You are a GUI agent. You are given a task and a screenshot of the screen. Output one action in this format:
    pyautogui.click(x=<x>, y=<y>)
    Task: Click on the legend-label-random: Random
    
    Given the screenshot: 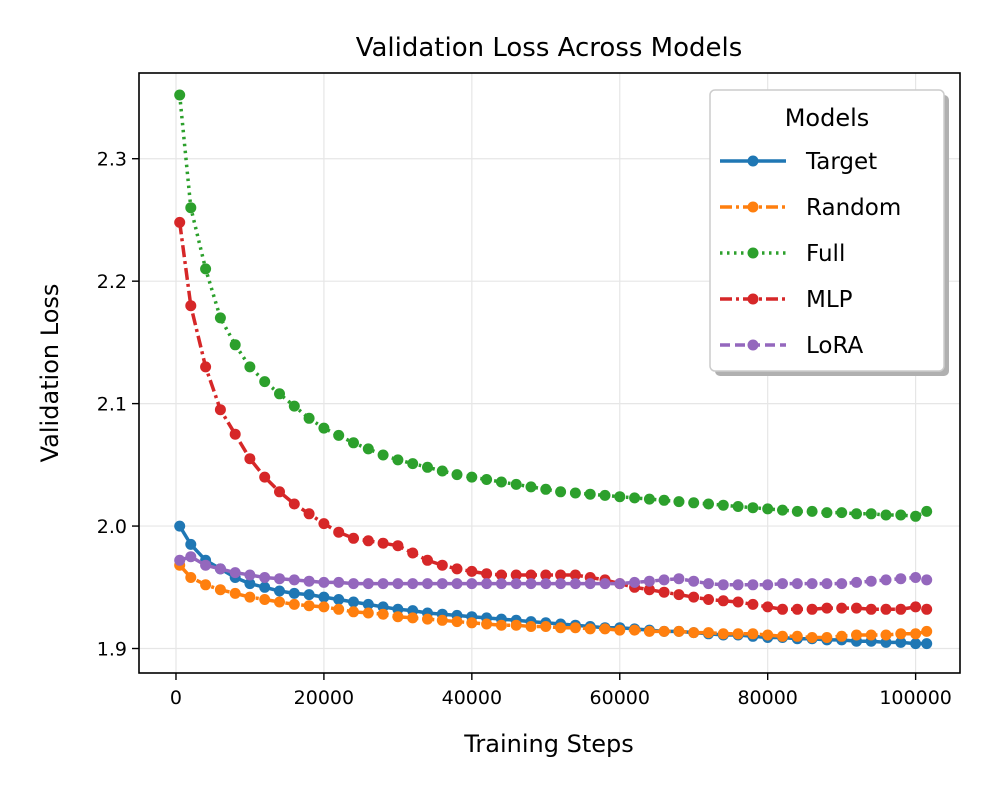 What is the action you would take?
    pyautogui.click(x=853, y=208)
    